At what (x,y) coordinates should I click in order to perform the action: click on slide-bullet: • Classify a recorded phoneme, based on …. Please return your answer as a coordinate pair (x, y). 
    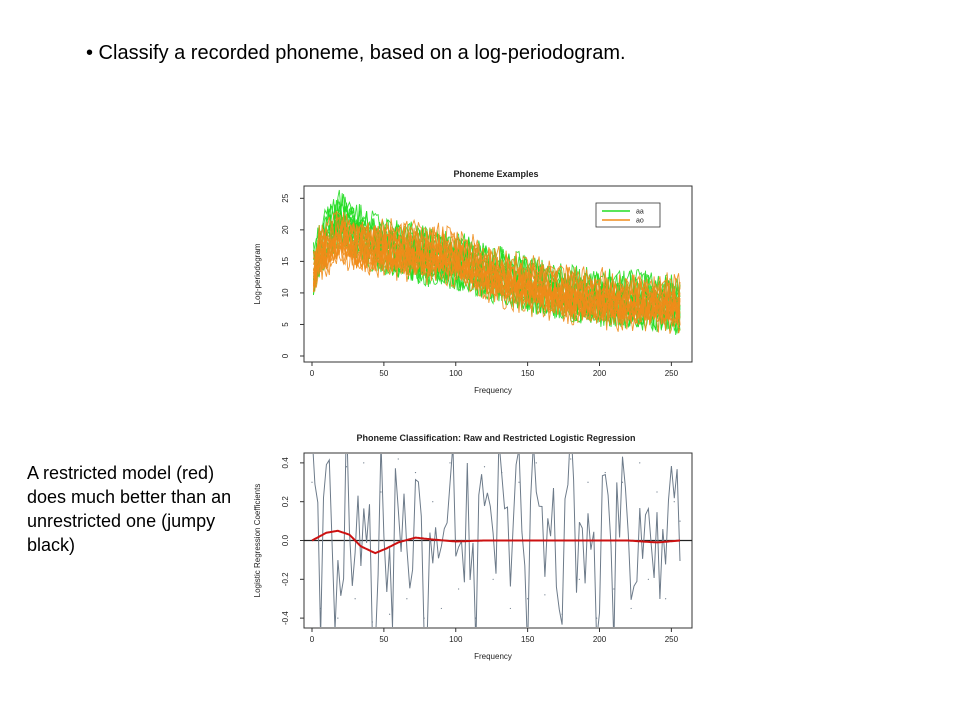
    Looking at the image, I should click on (356, 53).